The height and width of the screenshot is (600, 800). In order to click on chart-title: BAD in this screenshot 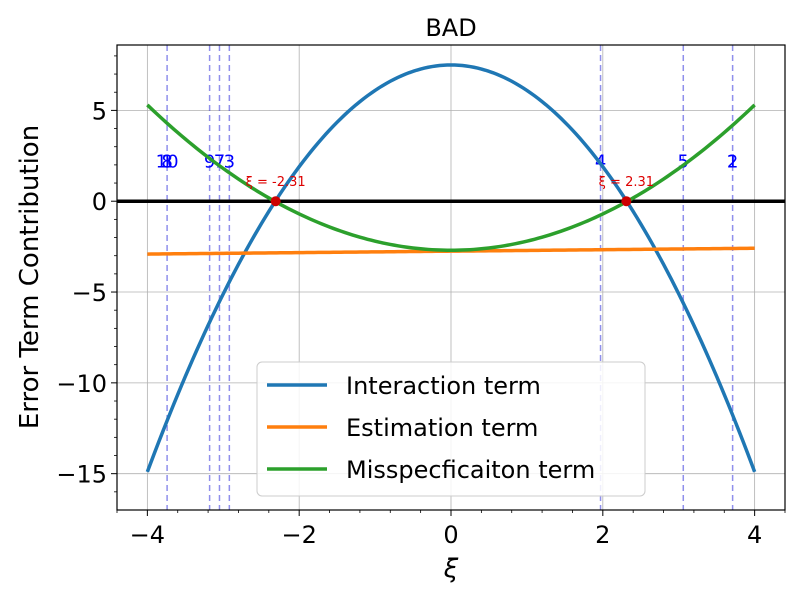, I will do `click(450, 28)`.